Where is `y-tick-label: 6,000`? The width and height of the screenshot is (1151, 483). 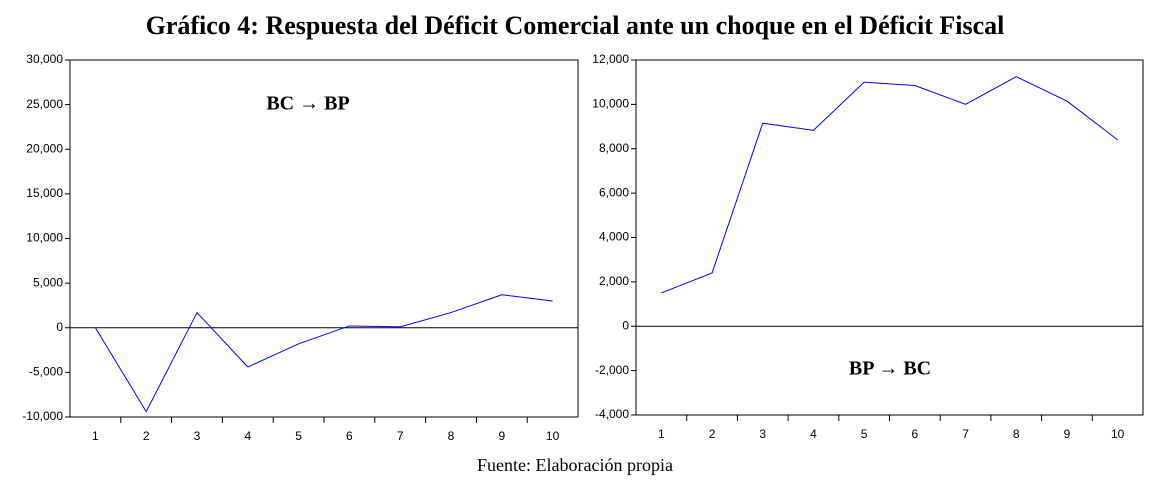 y-tick-label: 6,000 is located at coordinates (614, 192).